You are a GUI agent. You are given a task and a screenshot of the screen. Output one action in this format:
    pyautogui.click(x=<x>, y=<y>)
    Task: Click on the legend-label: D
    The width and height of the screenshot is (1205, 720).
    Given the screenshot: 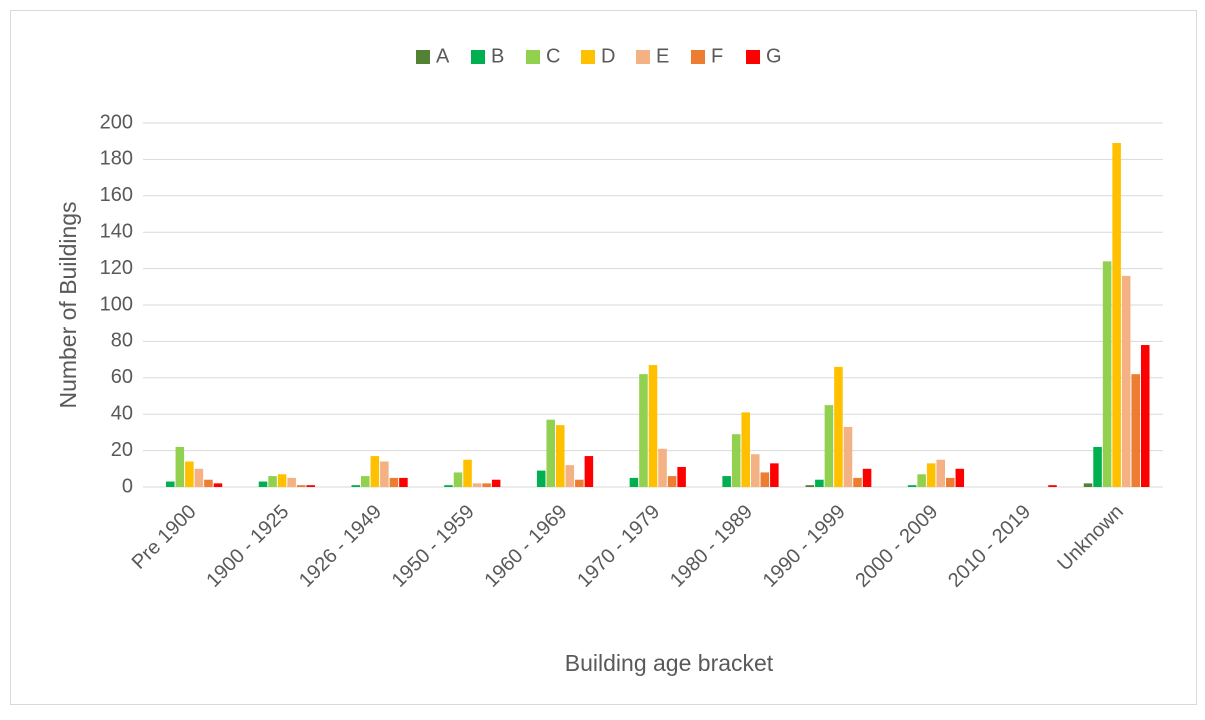 What is the action you would take?
    pyautogui.click(x=608, y=56)
    